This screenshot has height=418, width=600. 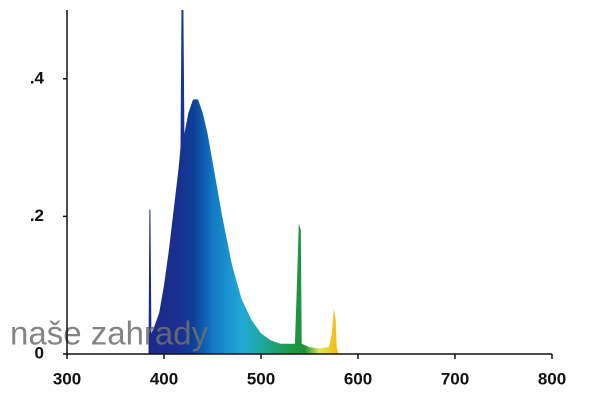 I want to click on watermark: naše zahrady, so click(x=109, y=333).